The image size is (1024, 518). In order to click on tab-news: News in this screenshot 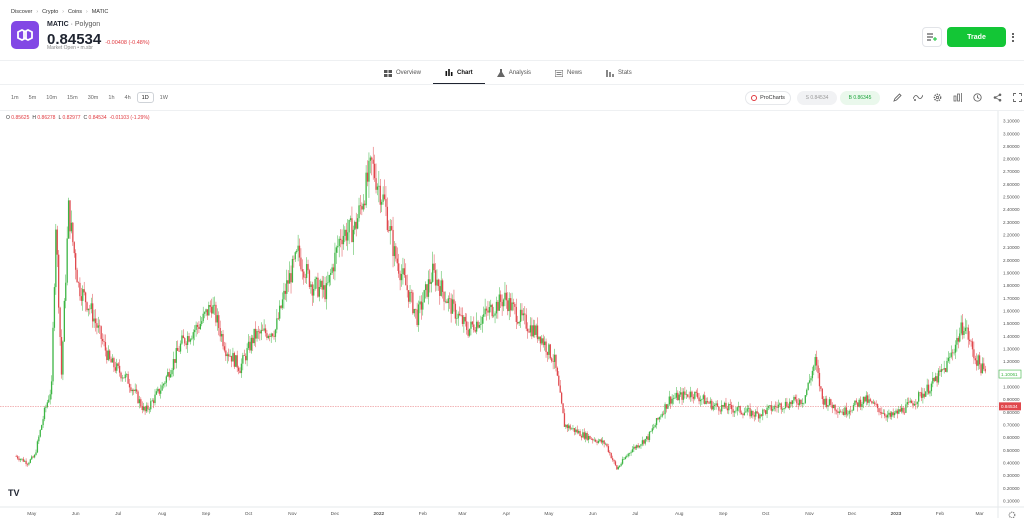, I will do `click(568, 73)`.